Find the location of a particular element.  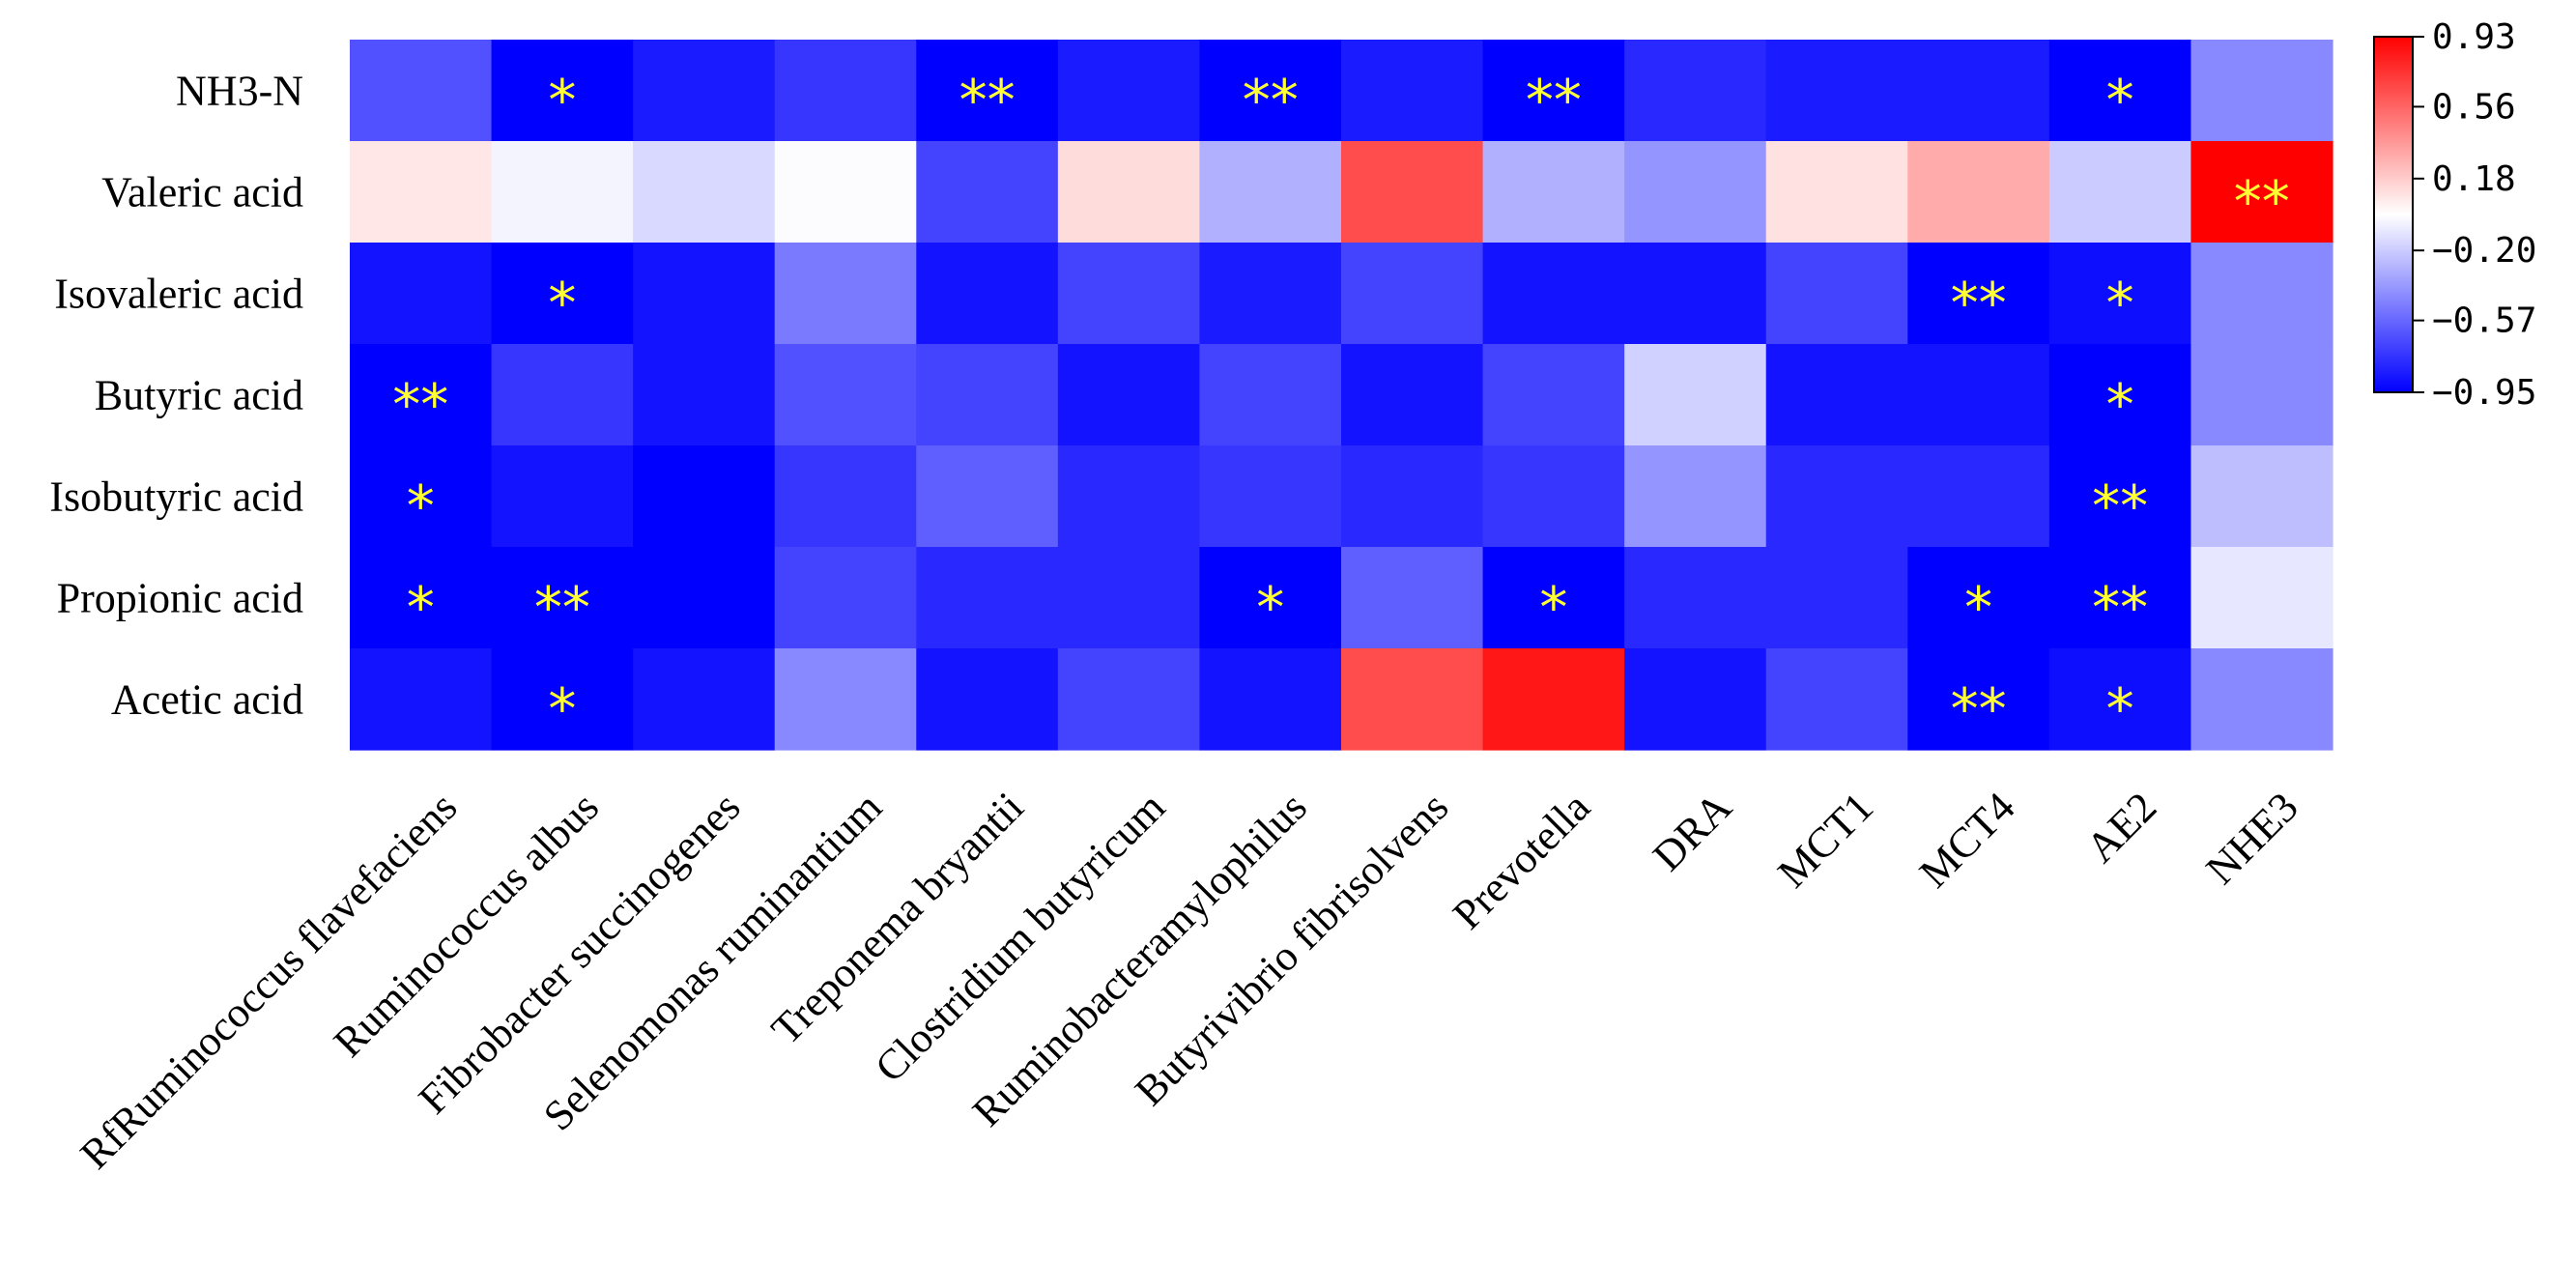

significance-marker-r0-c12: * is located at coordinates (2120, 100).